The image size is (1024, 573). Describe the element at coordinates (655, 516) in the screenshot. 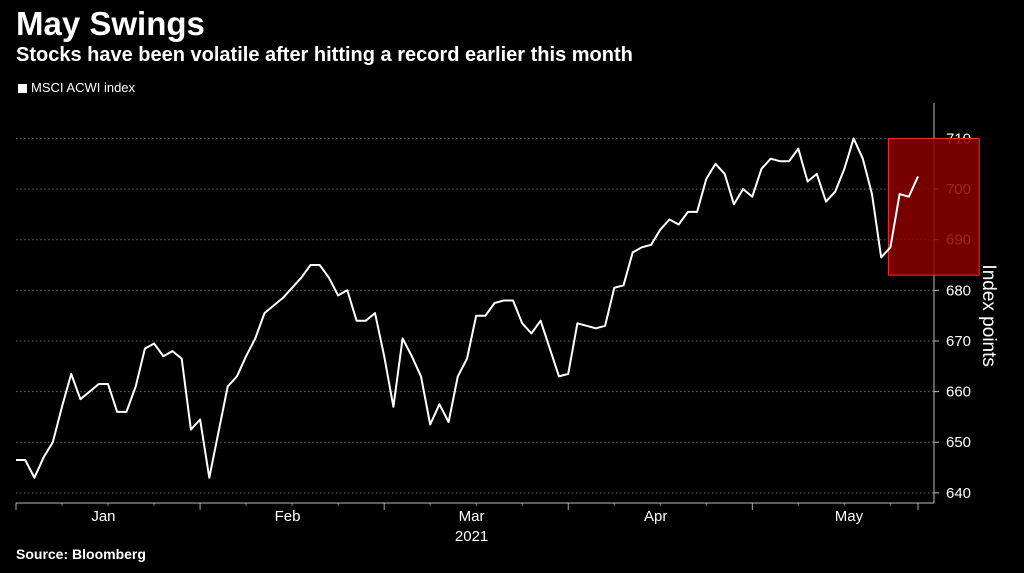

I see `x-tick-label-apr: Apr` at that location.